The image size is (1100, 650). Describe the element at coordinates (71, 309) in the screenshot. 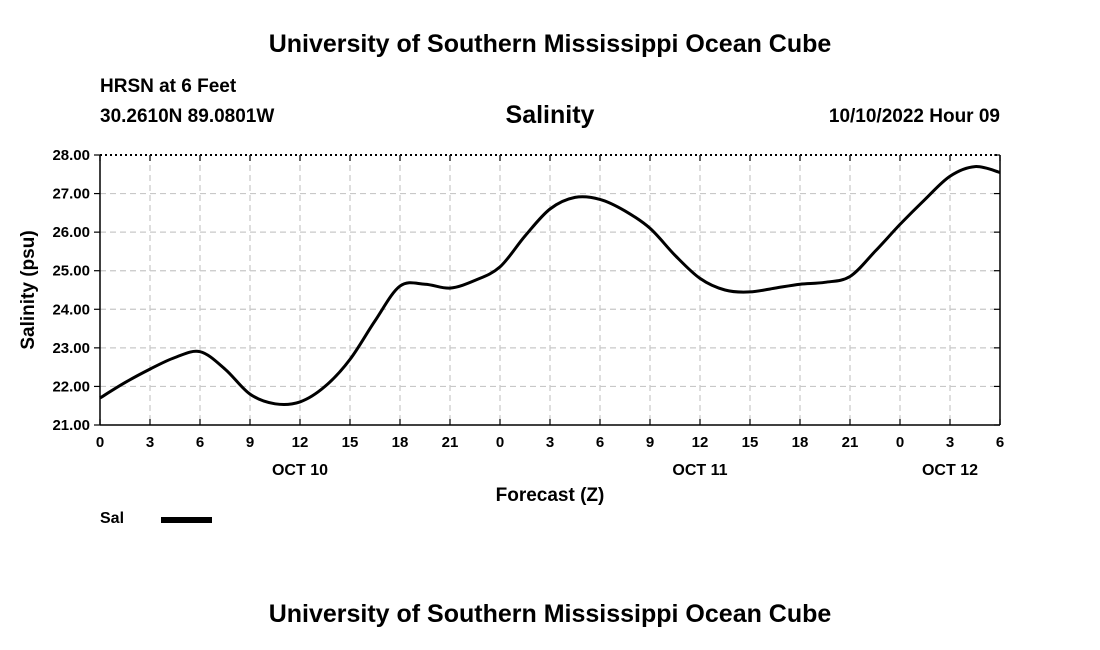

I see `y-tick-label: 24.00` at that location.